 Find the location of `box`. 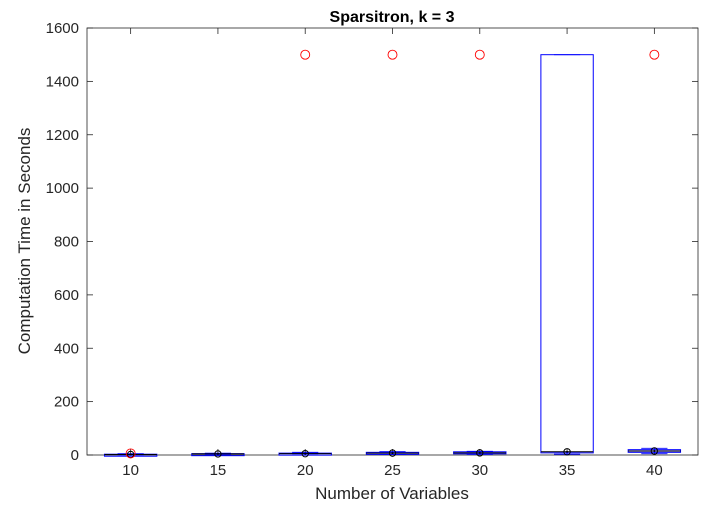

box is located at coordinates (567, 254).